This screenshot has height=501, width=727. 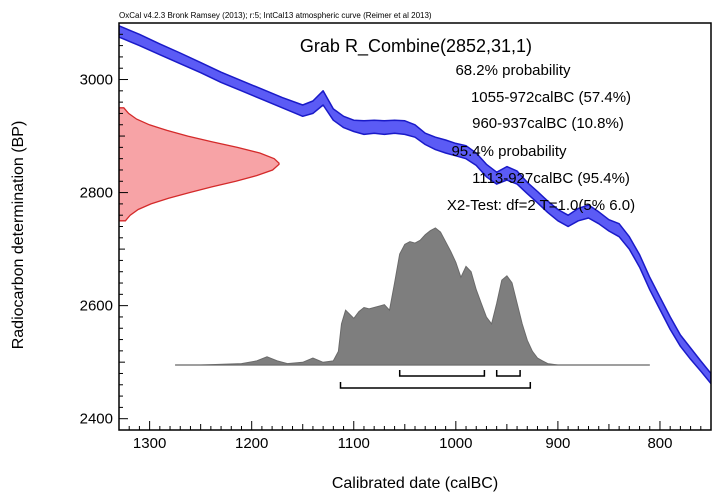 I want to click on annotation-line: 95.4% probability, so click(x=509, y=151).